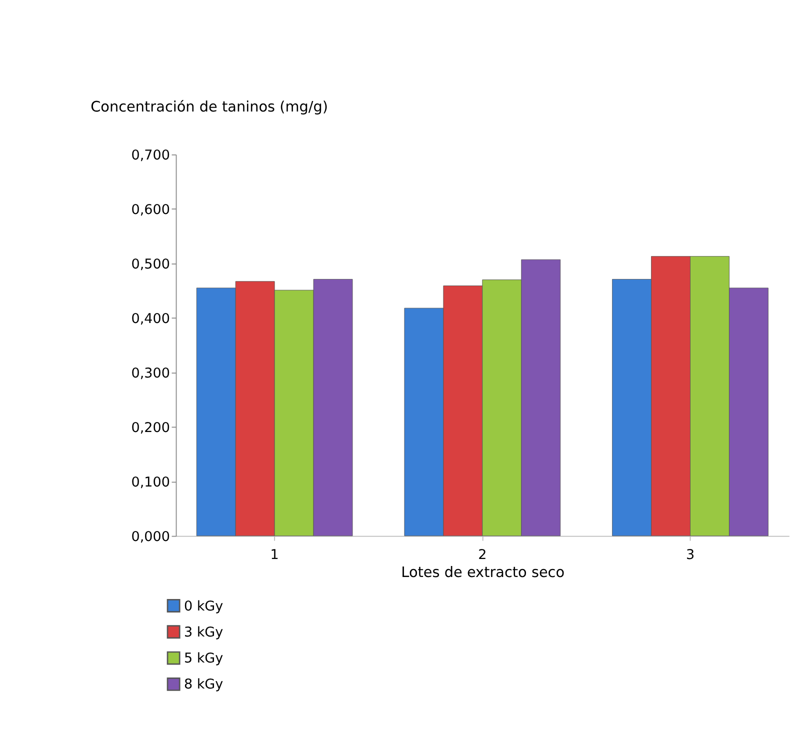  What do you see at coordinates (274, 554) in the screenshot?
I see `x-tick-label: 1` at bounding box center [274, 554].